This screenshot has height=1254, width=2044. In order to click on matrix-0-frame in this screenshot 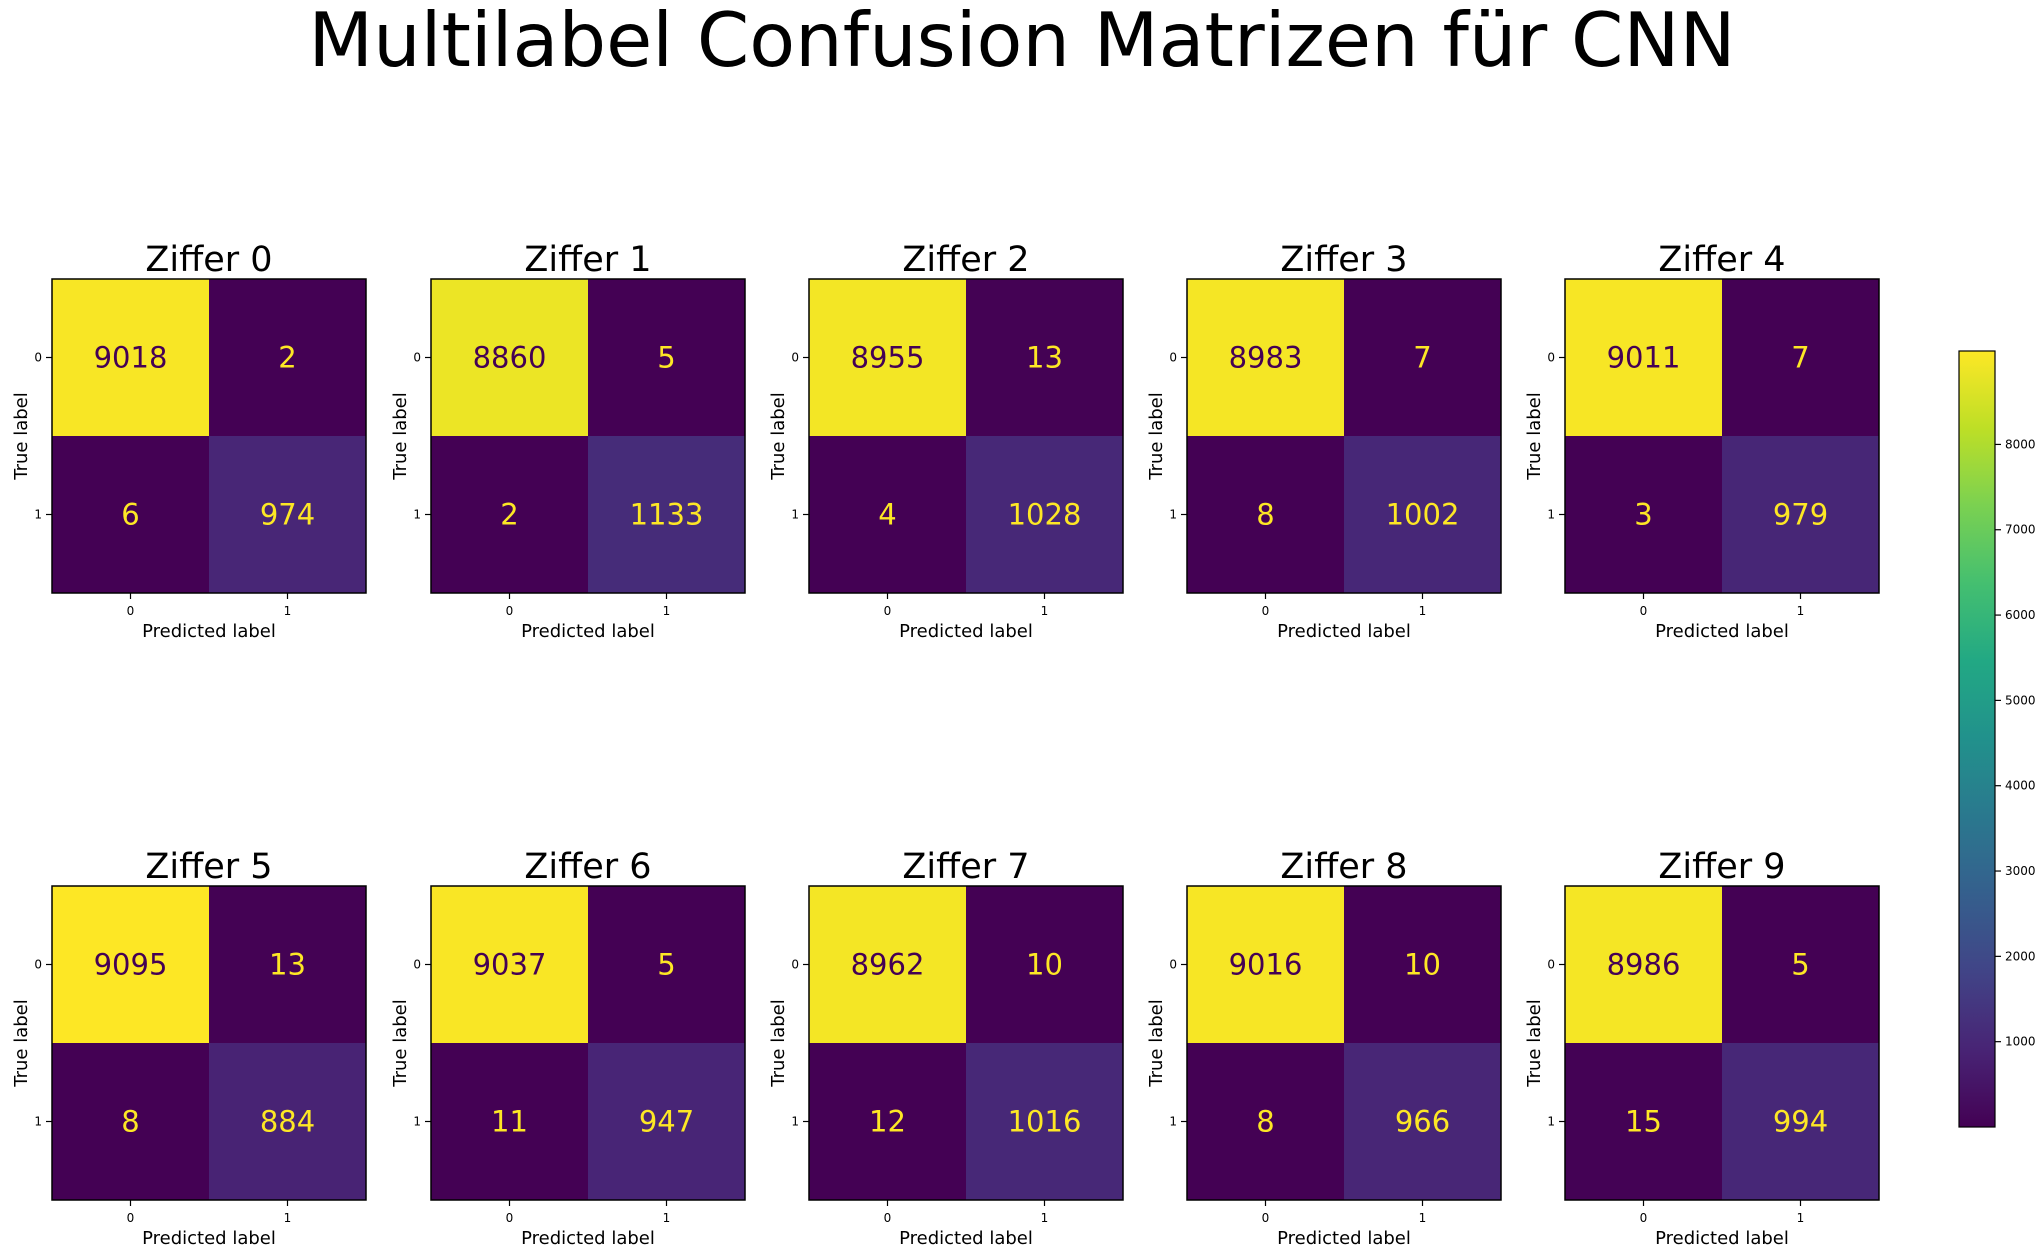, I will do `click(209, 436)`.